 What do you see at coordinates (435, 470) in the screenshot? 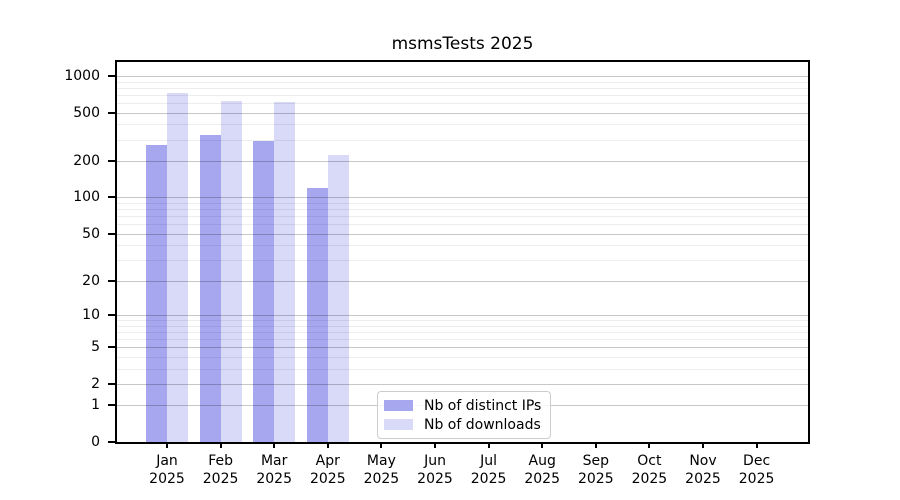
I see `x-tick-label: Jun 2025` at bounding box center [435, 470].